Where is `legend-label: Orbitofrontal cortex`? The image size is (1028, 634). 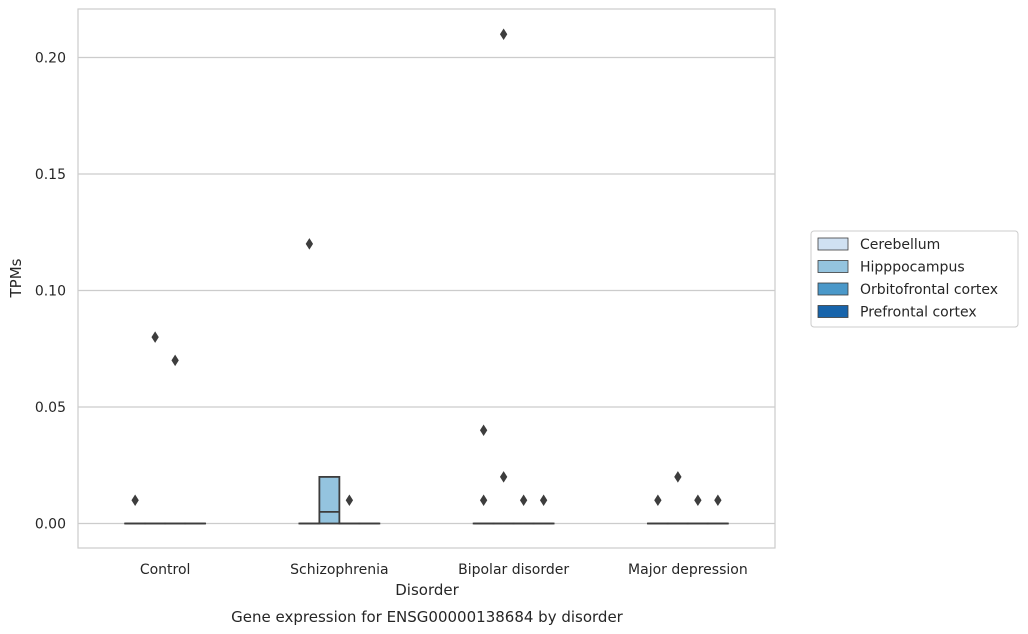 legend-label: Orbitofrontal cortex is located at coordinates (929, 290).